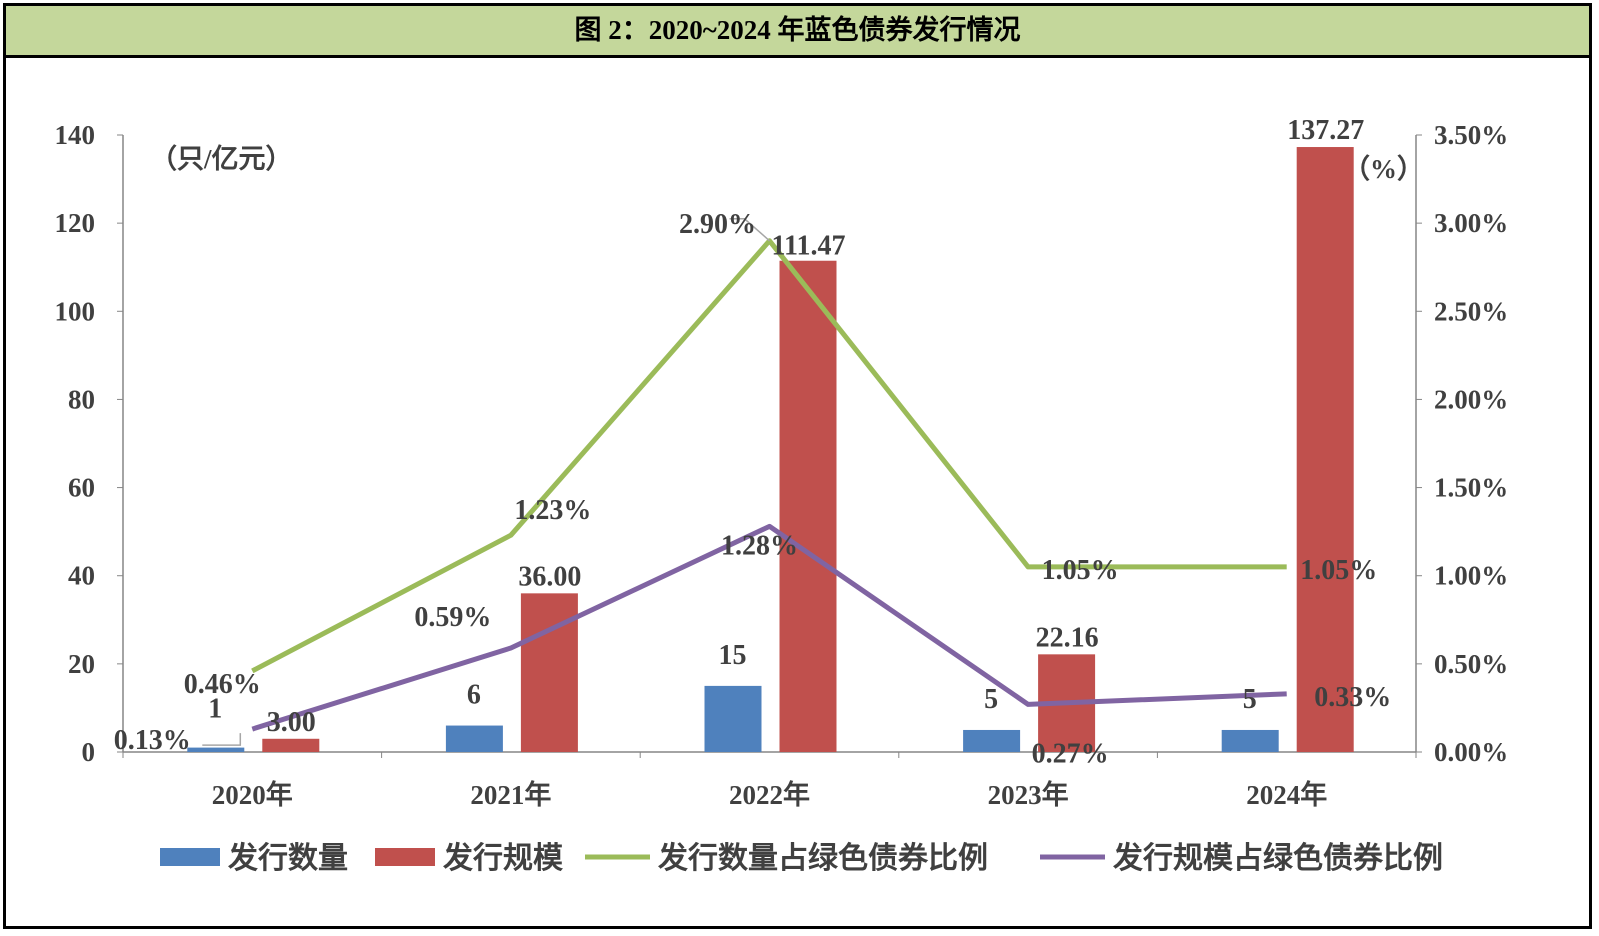  I want to click on count-ratio-label: 2.90%, so click(717, 224).